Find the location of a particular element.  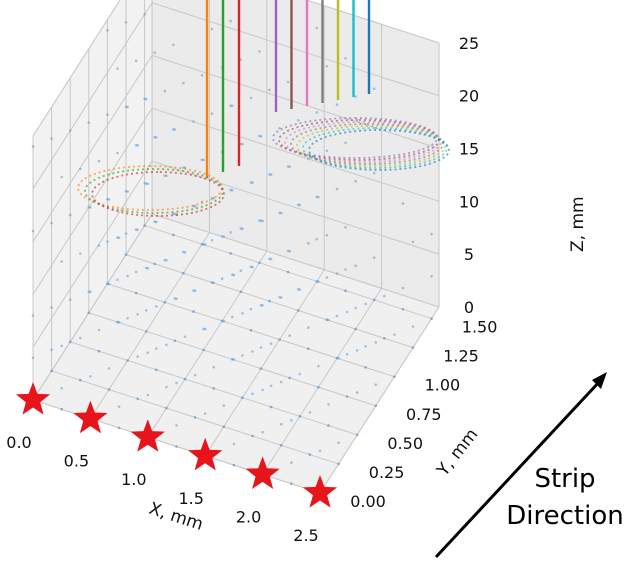

z-tick-label: 10 is located at coordinates (469, 201).